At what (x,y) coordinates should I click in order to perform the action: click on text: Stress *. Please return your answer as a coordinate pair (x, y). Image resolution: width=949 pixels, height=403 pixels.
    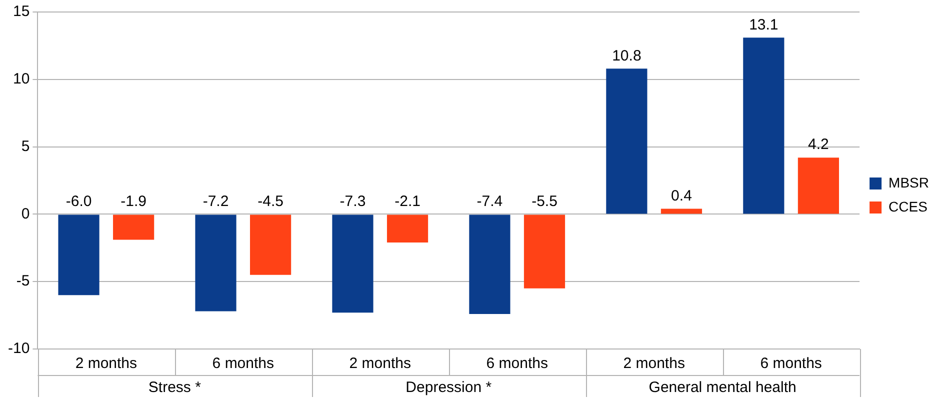
    Looking at the image, I should click on (175, 387).